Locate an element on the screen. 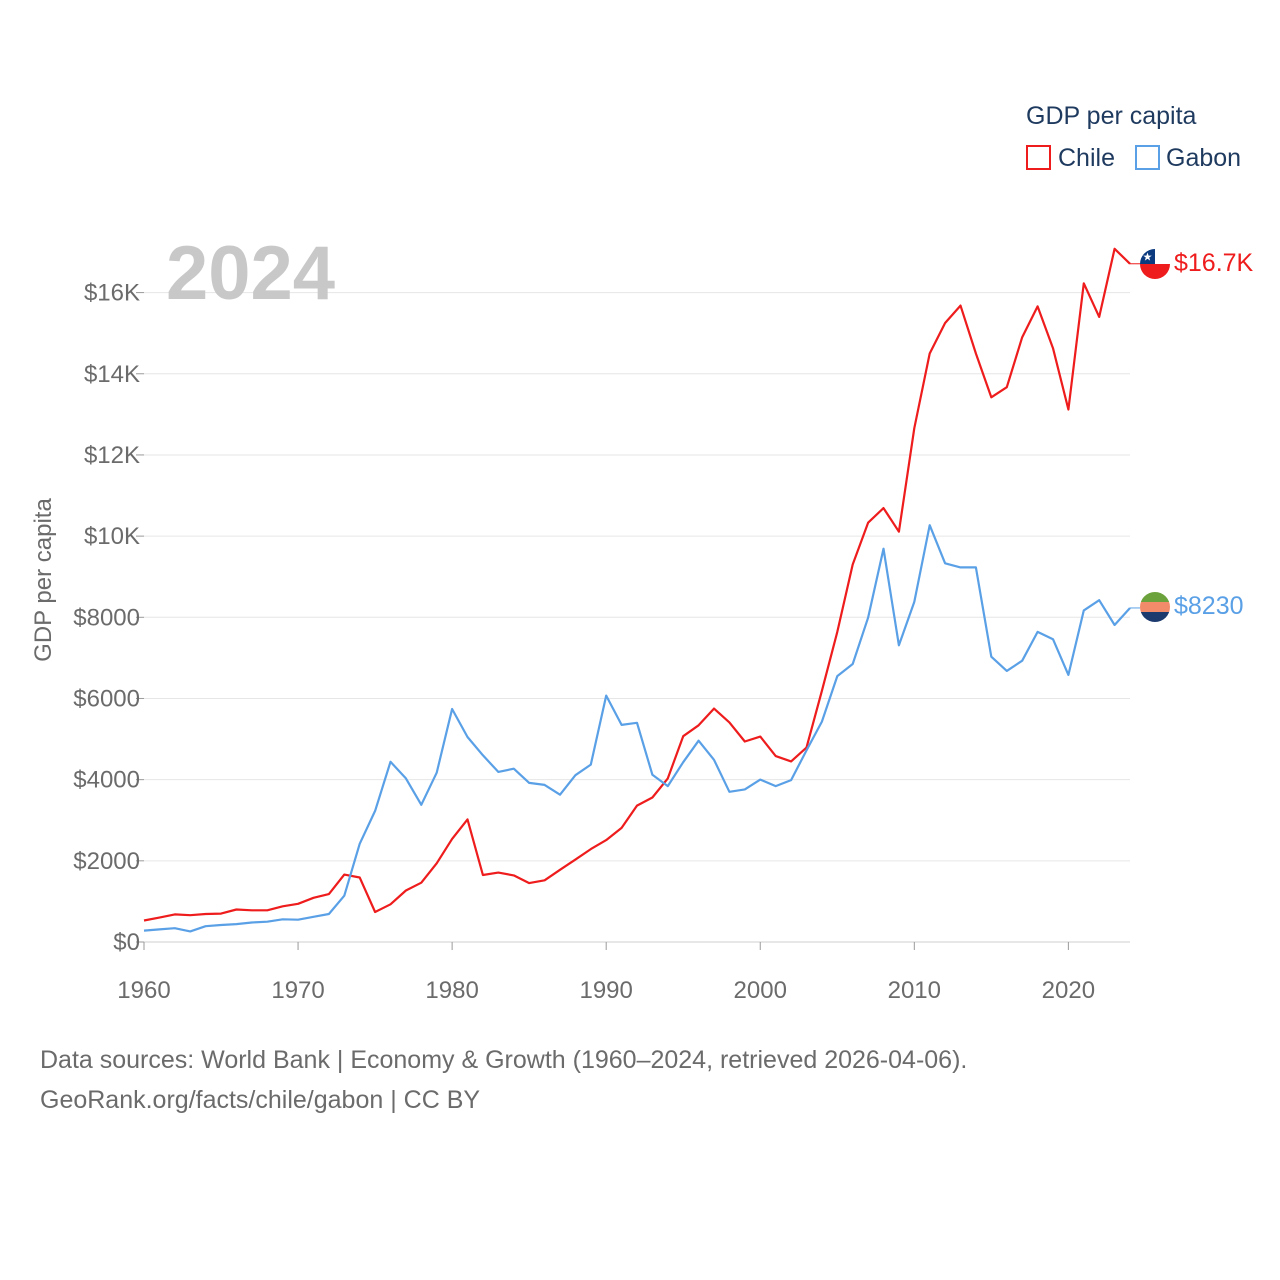 The width and height of the screenshot is (1280, 1280). legend-title: GDP per capita is located at coordinates (1111, 116).